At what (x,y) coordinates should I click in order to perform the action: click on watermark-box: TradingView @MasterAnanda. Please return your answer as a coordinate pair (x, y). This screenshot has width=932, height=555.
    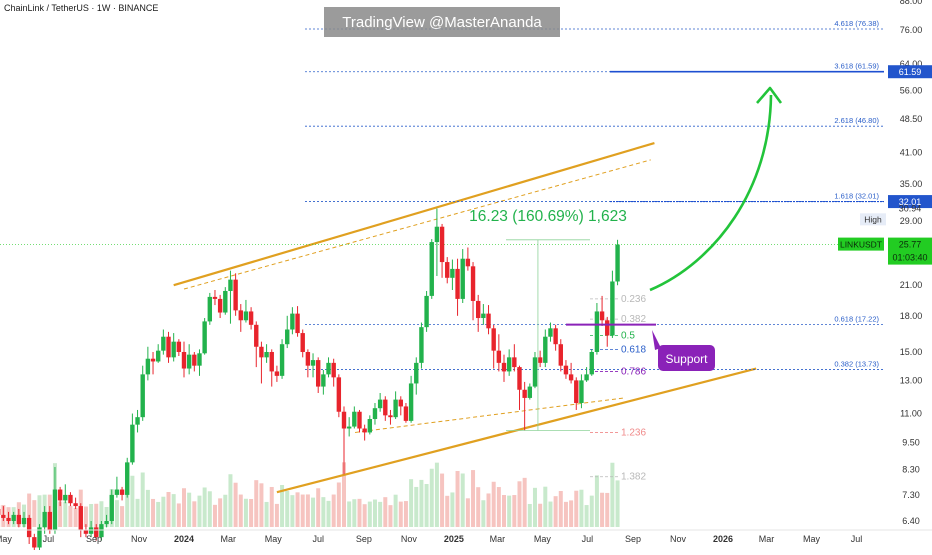
    Looking at the image, I should click on (442, 22).